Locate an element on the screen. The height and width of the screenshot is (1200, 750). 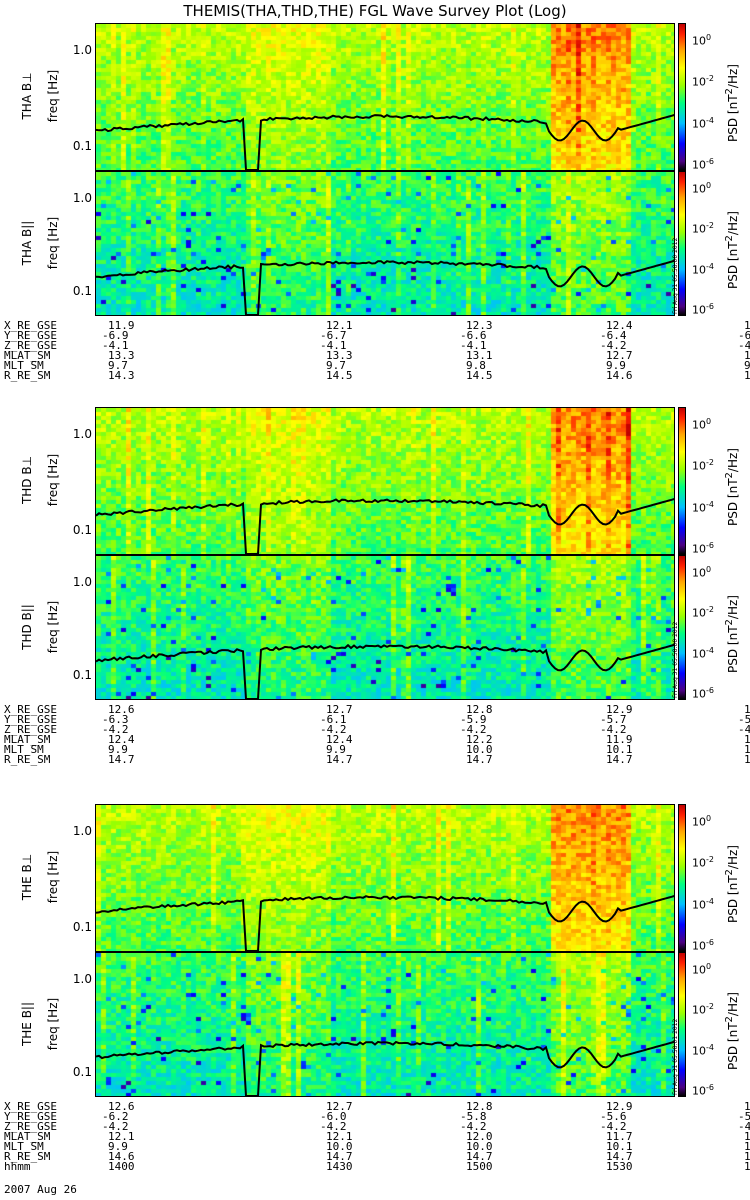
orbit-value: 12.2 is located at coordinates (747, 355).